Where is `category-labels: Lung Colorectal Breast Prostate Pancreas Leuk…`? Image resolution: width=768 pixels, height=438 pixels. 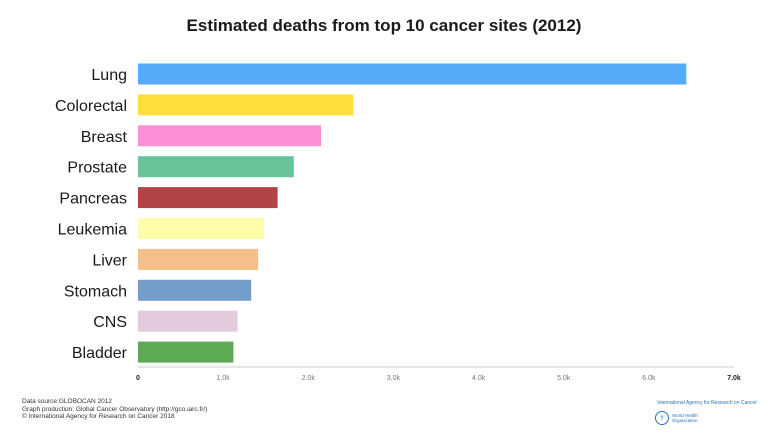
category-labels: Lung Colorectal Breast Prostate Pancreas Leuk… is located at coordinates (91, 214).